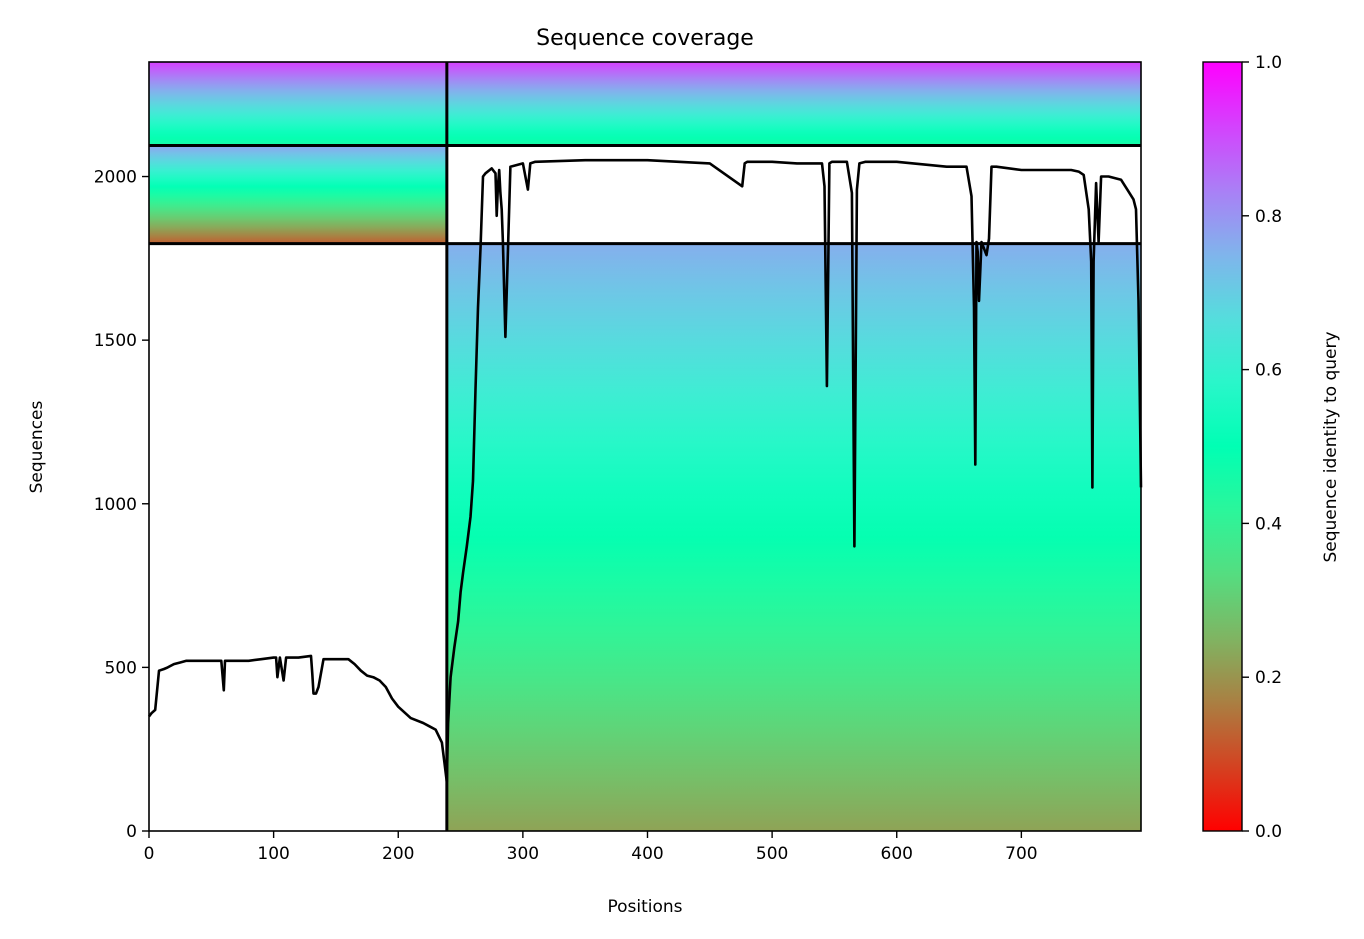 The height and width of the screenshot is (939, 1364). I want to click on y-tick-label: 500, so click(121, 668).